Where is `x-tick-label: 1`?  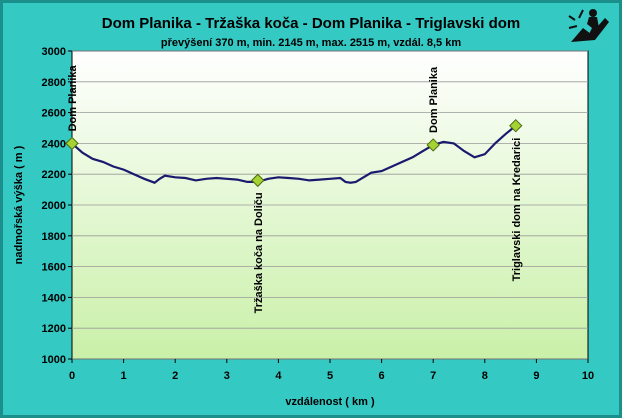
x-tick-label: 1 is located at coordinates (124, 376).